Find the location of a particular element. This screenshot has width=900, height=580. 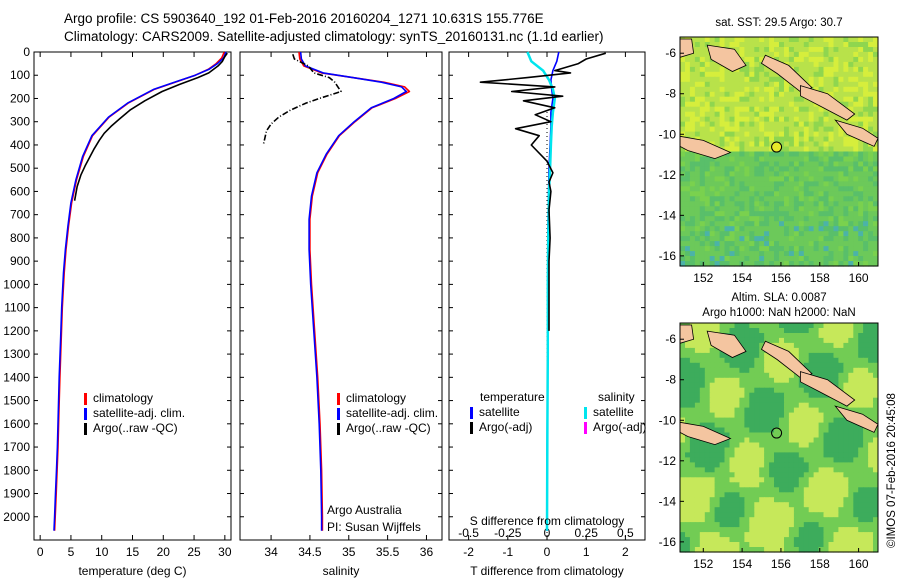

imos-credit: ©IMOS 07-Feb-2016 20:45:08 is located at coordinates (892, 470).